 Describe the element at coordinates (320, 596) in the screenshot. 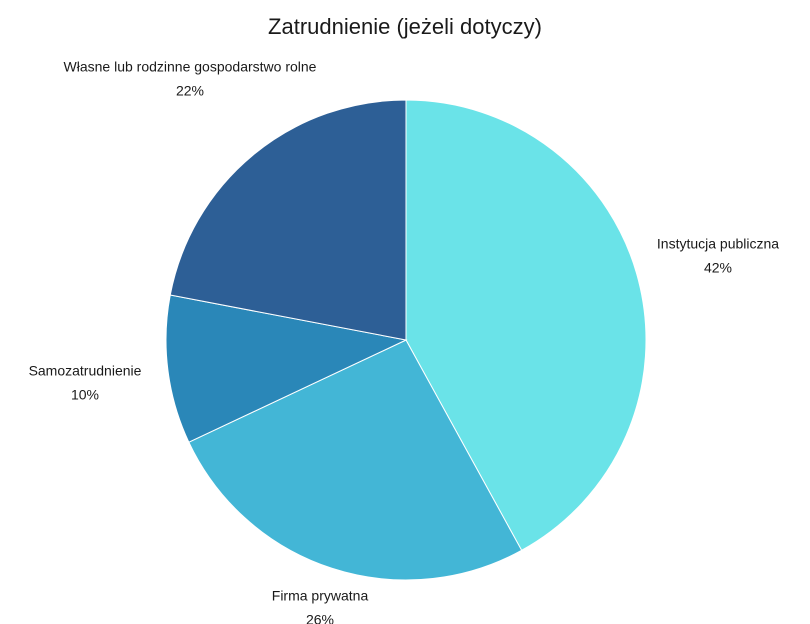

I see `slice-label: Firma prywatna` at that location.